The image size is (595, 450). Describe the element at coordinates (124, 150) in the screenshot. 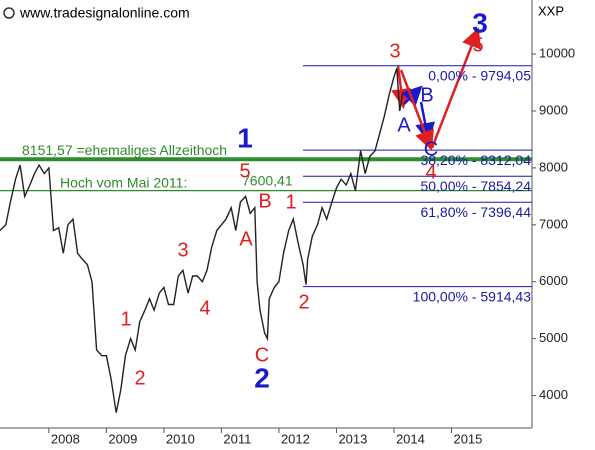

I see `reference-label: 8151,57 =ehemaliges Allzeithoch` at that location.